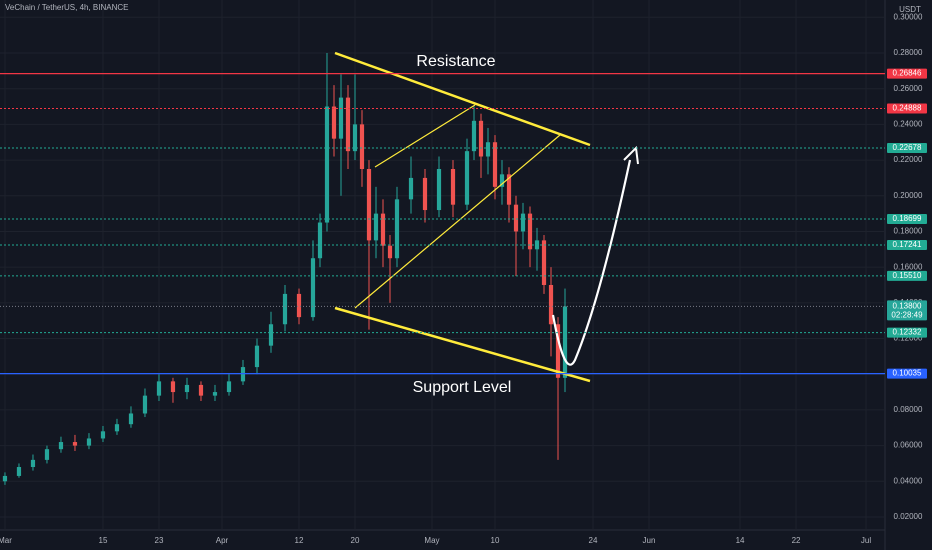 This screenshot has height=550, width=932. I want to click on y-tick-label: 0.24000, so click(908, 123).